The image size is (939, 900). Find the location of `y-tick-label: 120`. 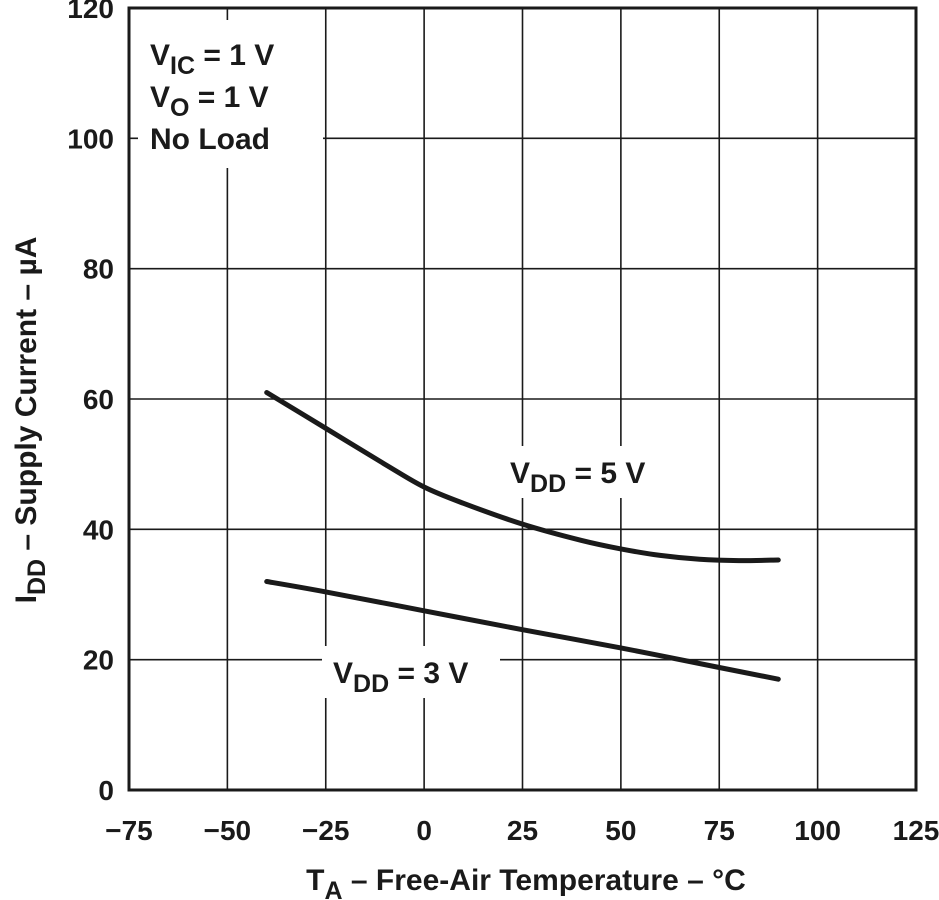

y-tick-label: 120 is located at coordinates (90, 12).